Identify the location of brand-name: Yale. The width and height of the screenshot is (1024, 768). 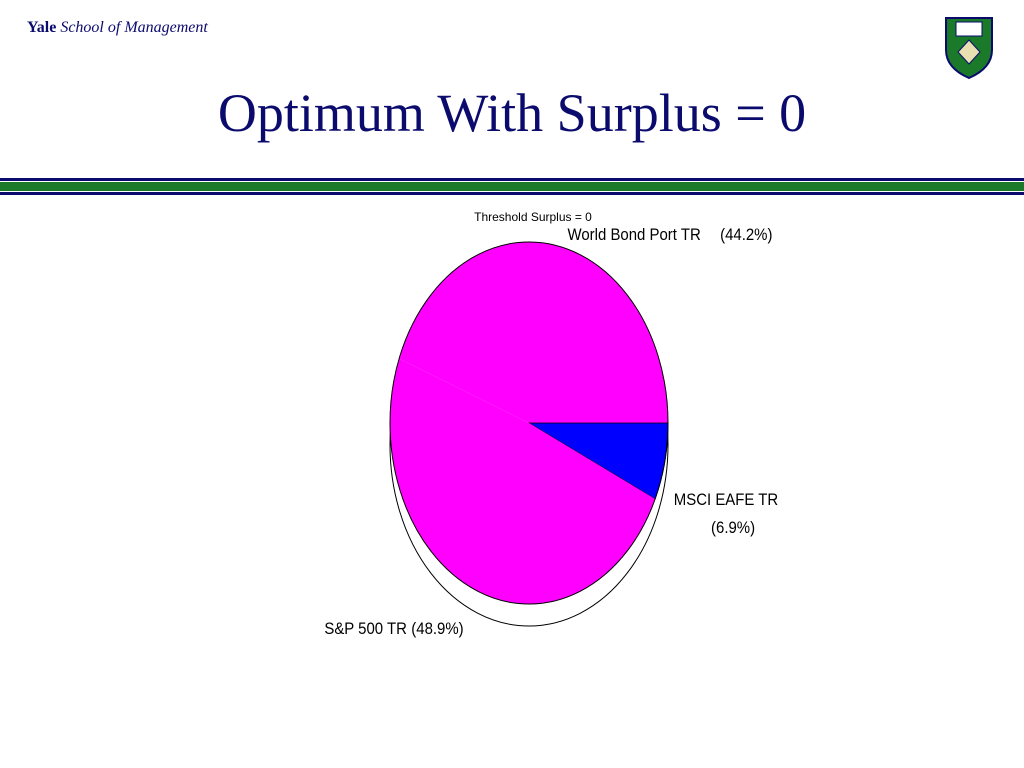
(42, 27).